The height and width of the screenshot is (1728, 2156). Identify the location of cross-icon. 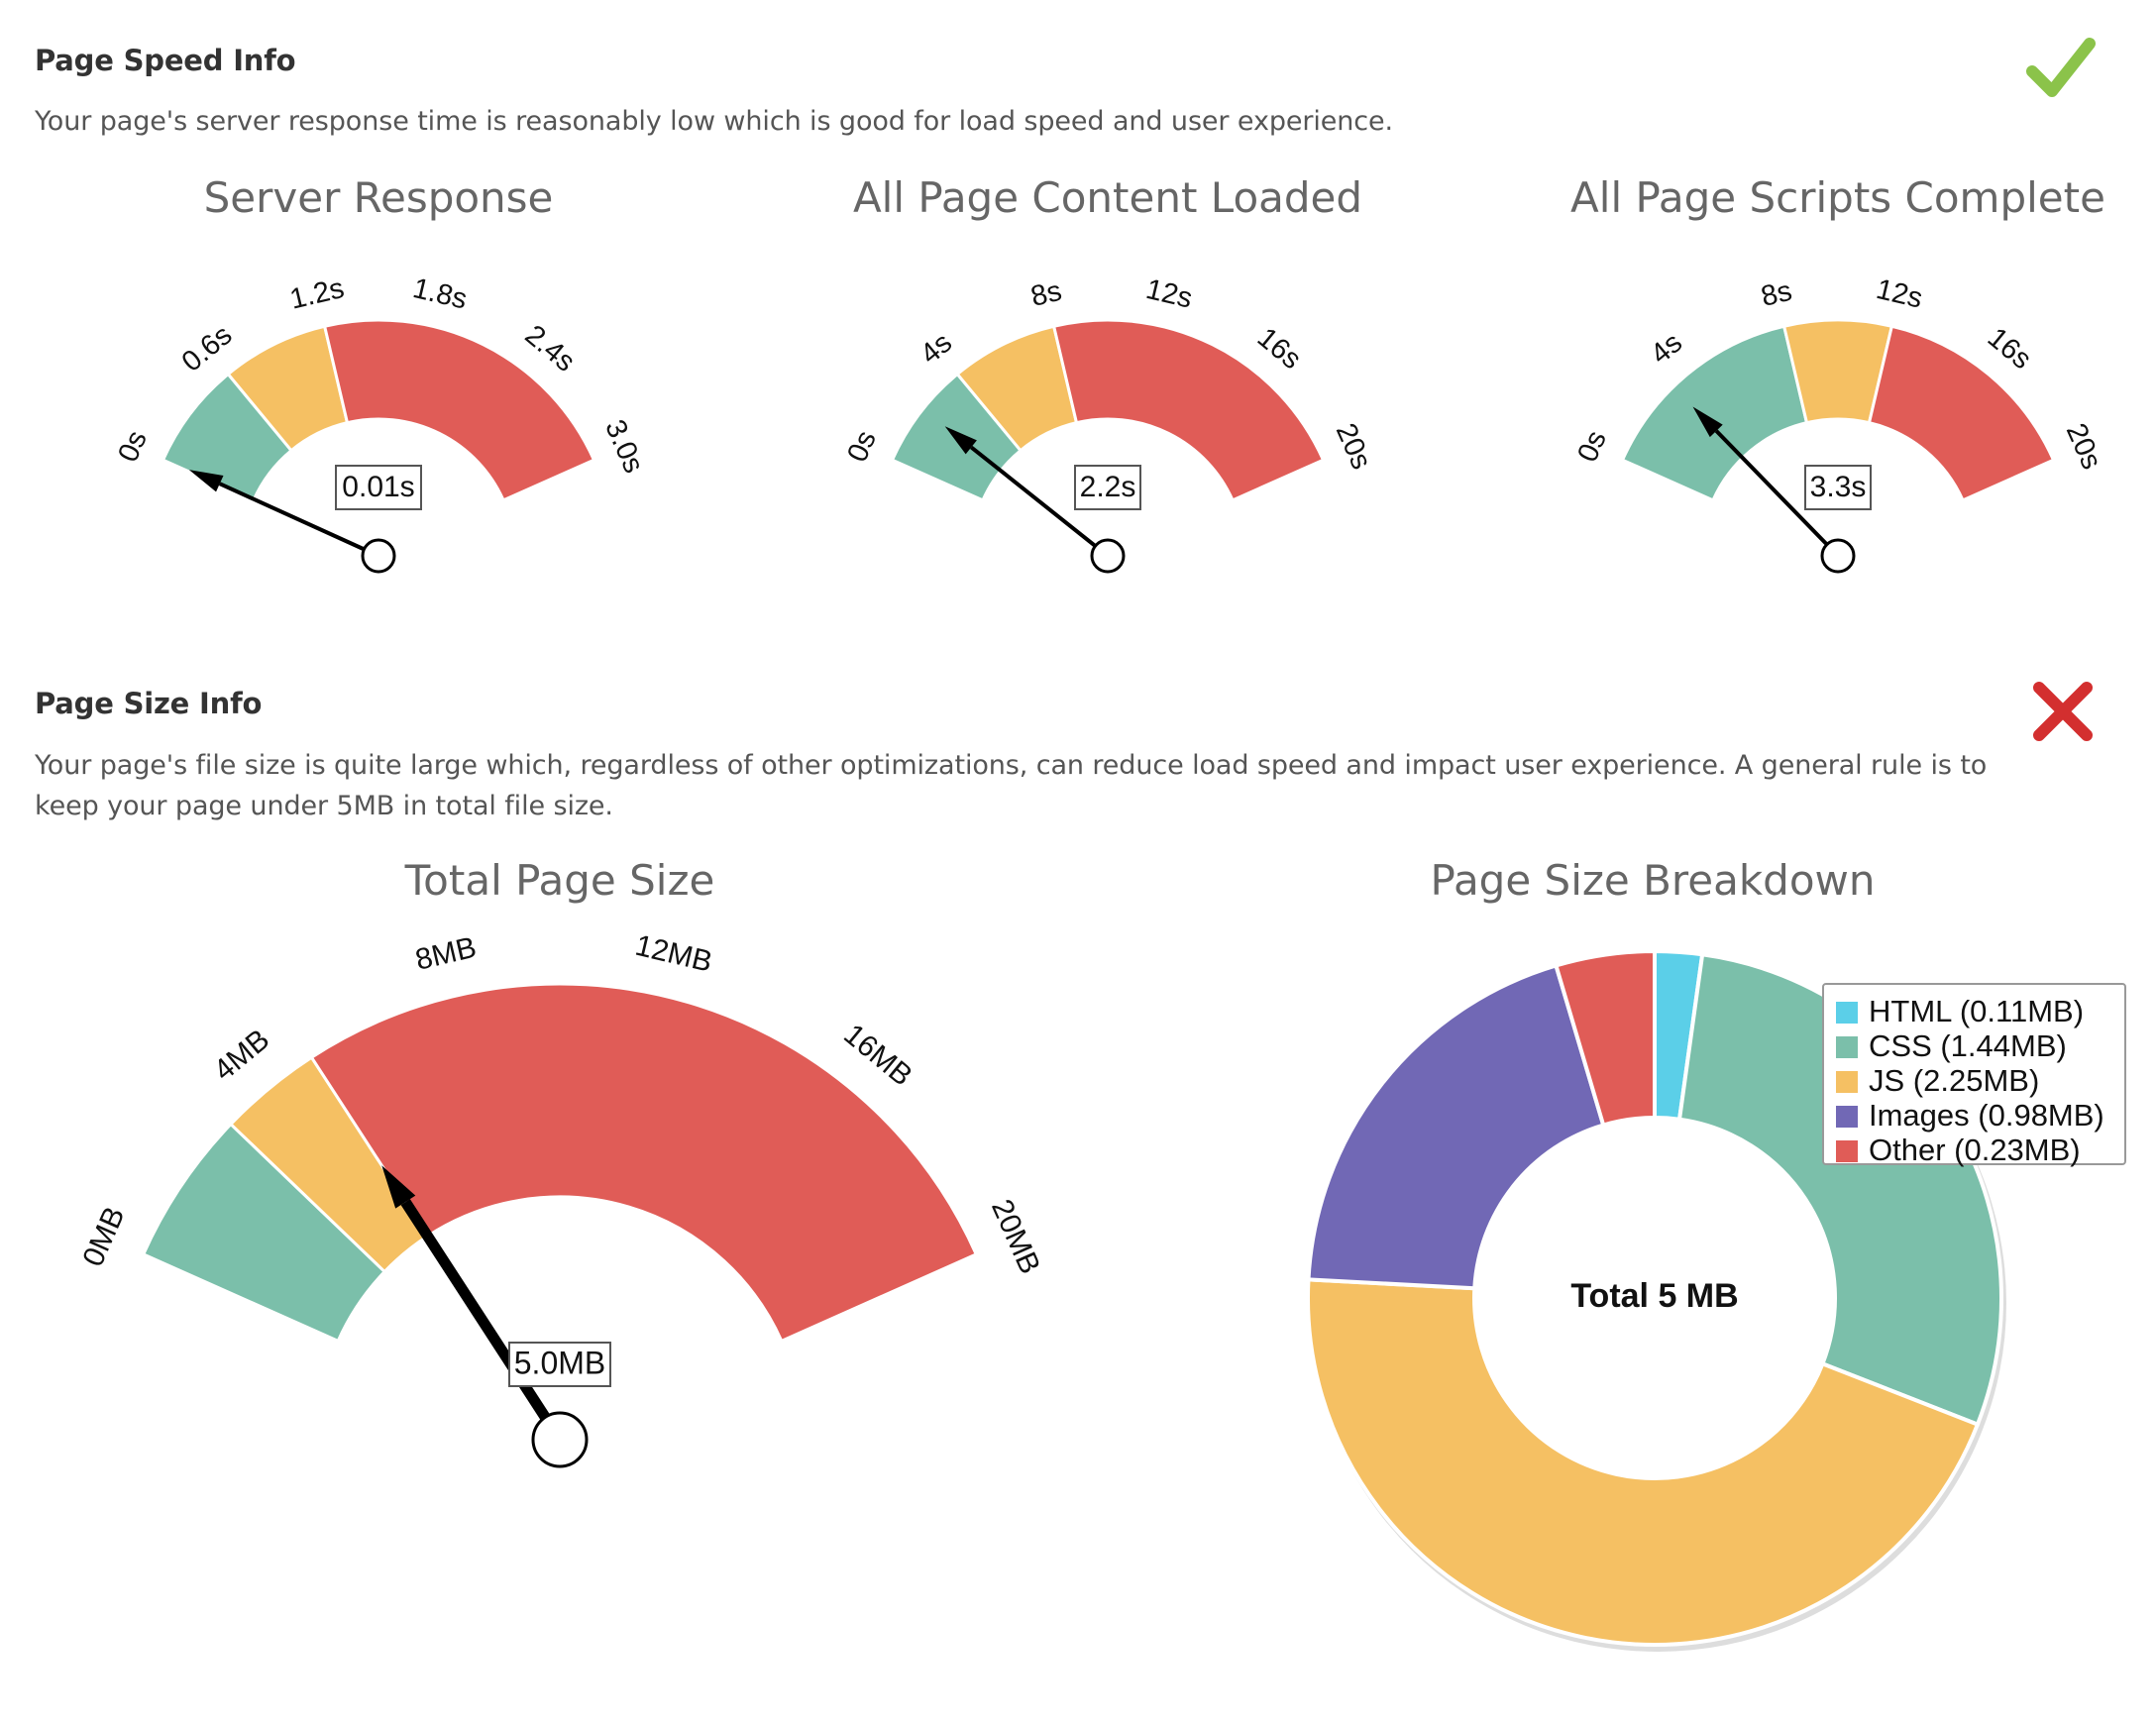
(2063, 712).